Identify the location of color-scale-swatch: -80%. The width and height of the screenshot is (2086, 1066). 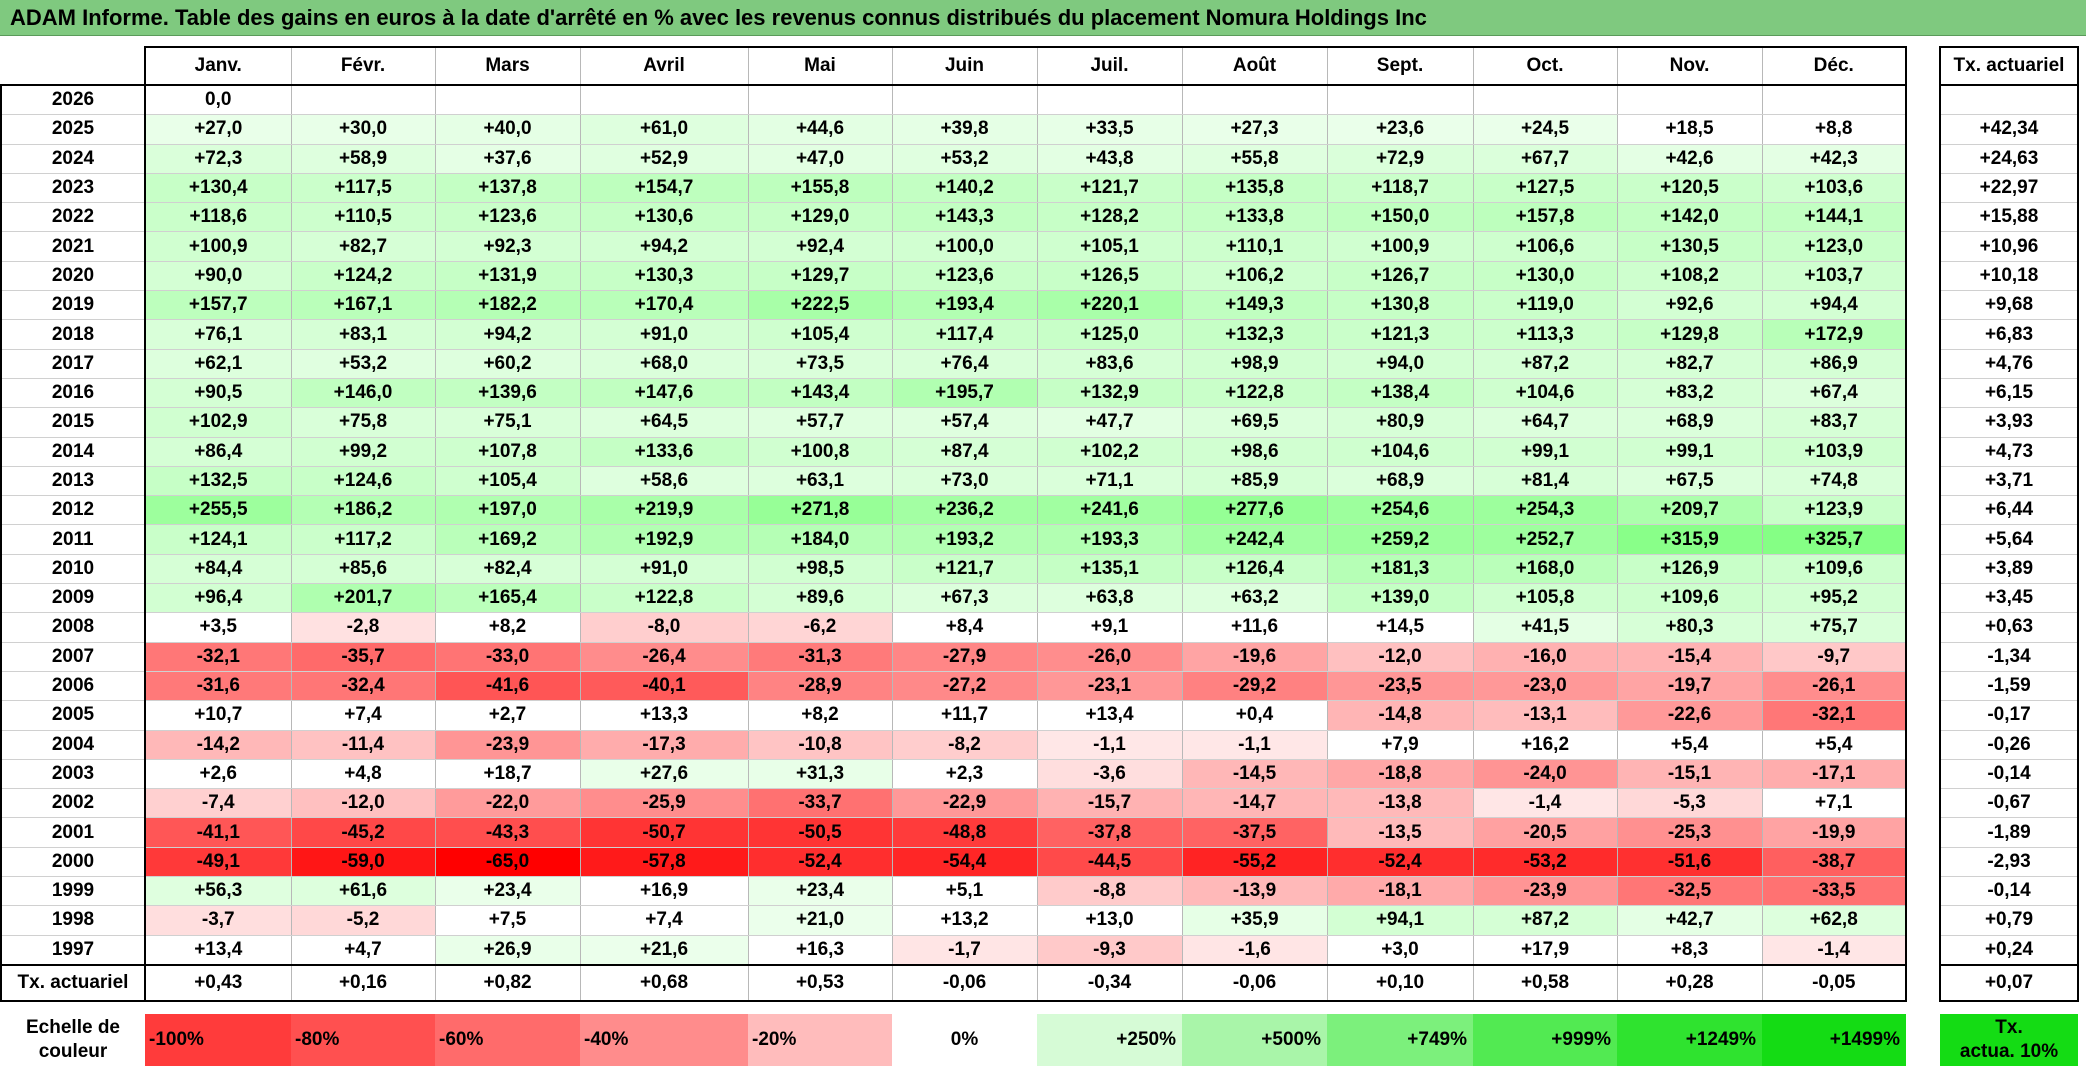
(363, 1039).